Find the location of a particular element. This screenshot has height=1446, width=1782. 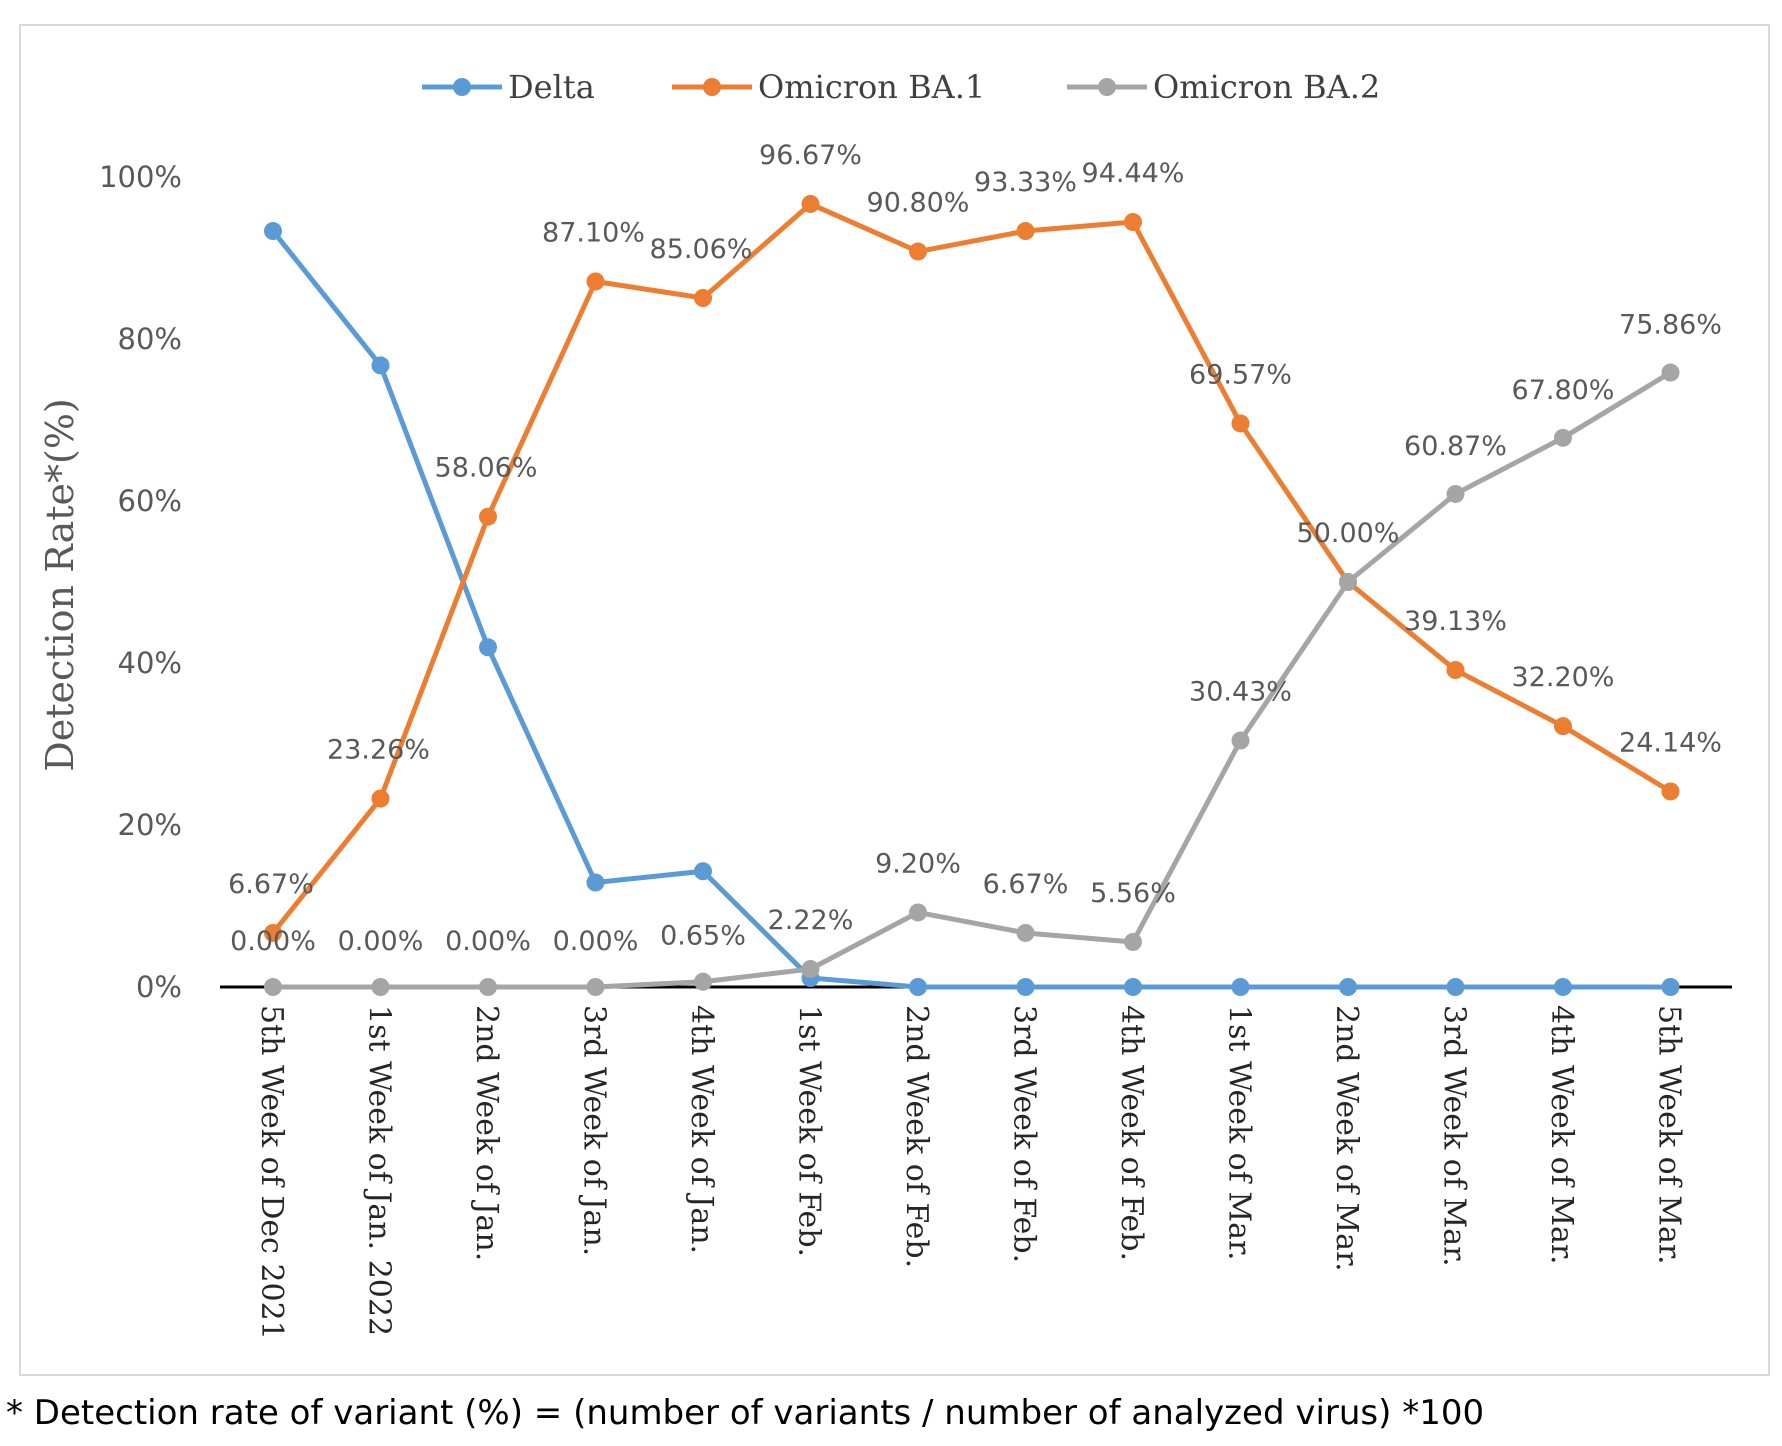

x-tick-label: 2nd Week of Mar. is located at coordinates (1346, 1138).